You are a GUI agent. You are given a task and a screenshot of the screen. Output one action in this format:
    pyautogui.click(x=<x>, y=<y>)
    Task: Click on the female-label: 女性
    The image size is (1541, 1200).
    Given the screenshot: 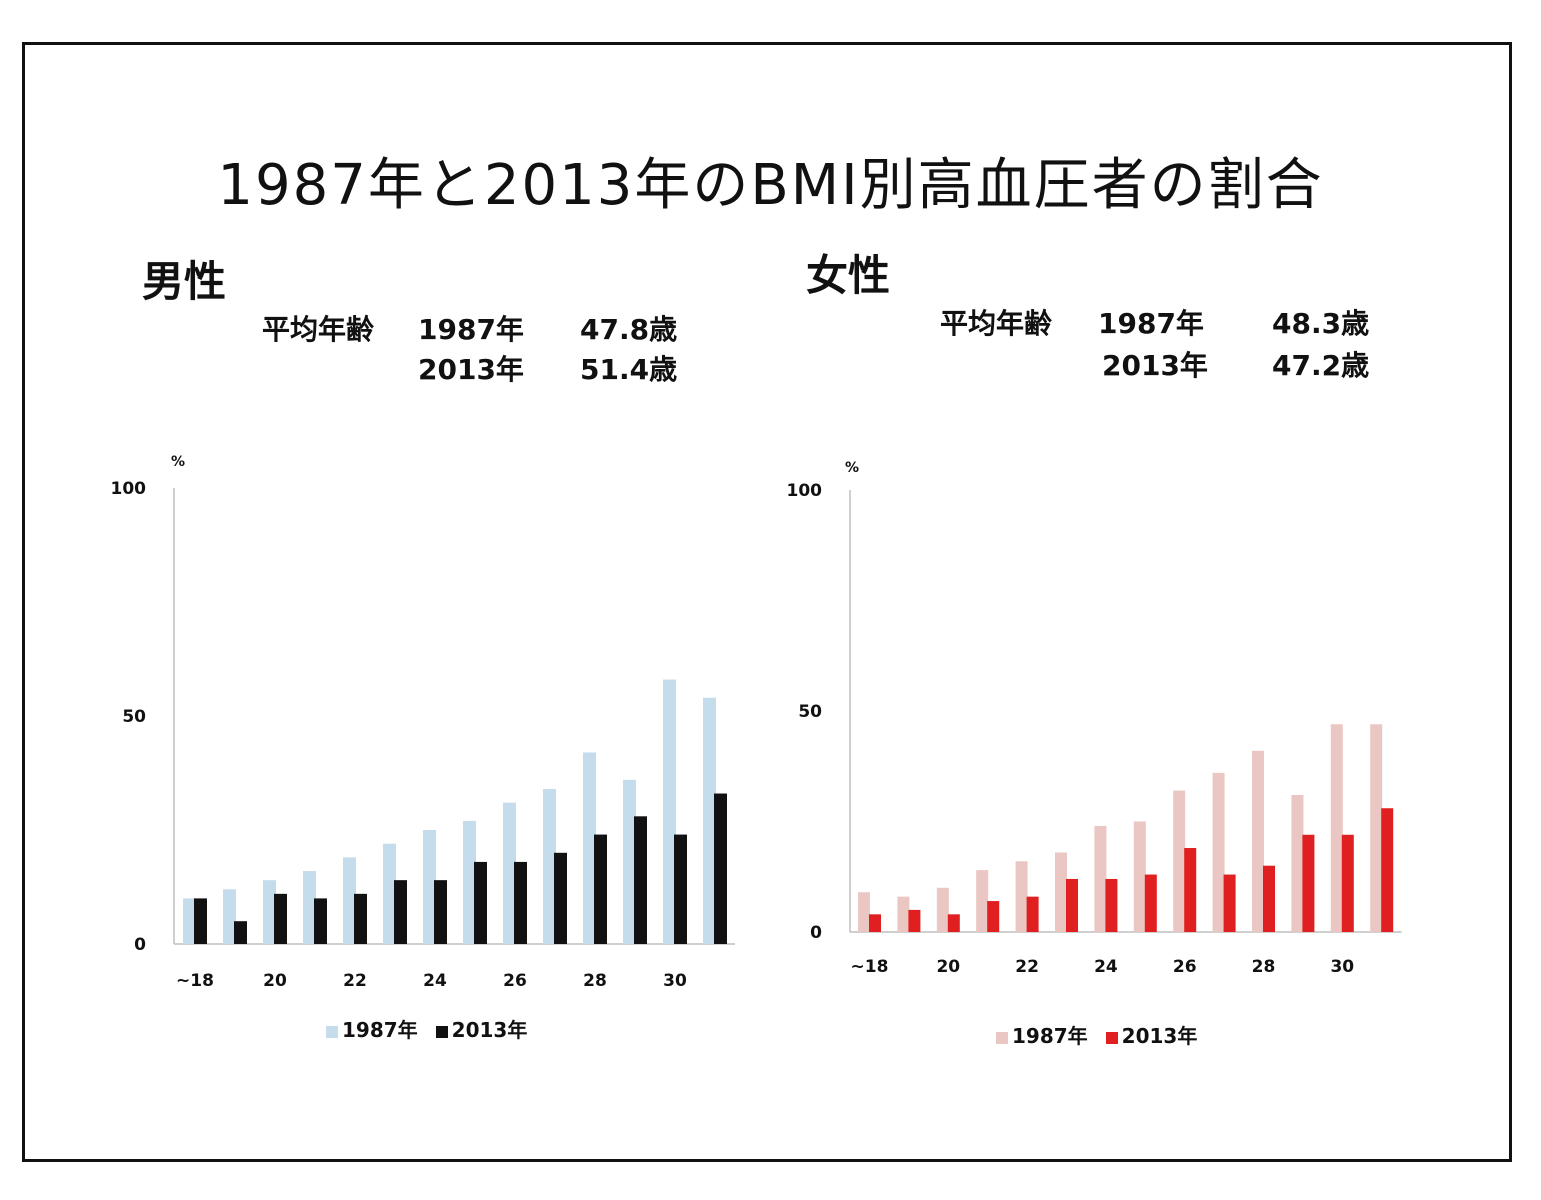 What is the action you would take?
    pyautogui.click(x=848, y=275)
    